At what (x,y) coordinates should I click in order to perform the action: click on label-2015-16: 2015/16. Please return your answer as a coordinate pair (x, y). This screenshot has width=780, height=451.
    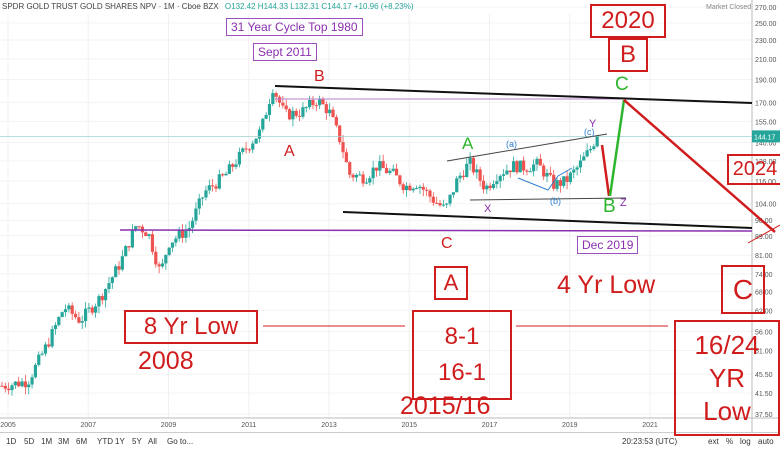
    Looking at the image, I should click on (445, 406).